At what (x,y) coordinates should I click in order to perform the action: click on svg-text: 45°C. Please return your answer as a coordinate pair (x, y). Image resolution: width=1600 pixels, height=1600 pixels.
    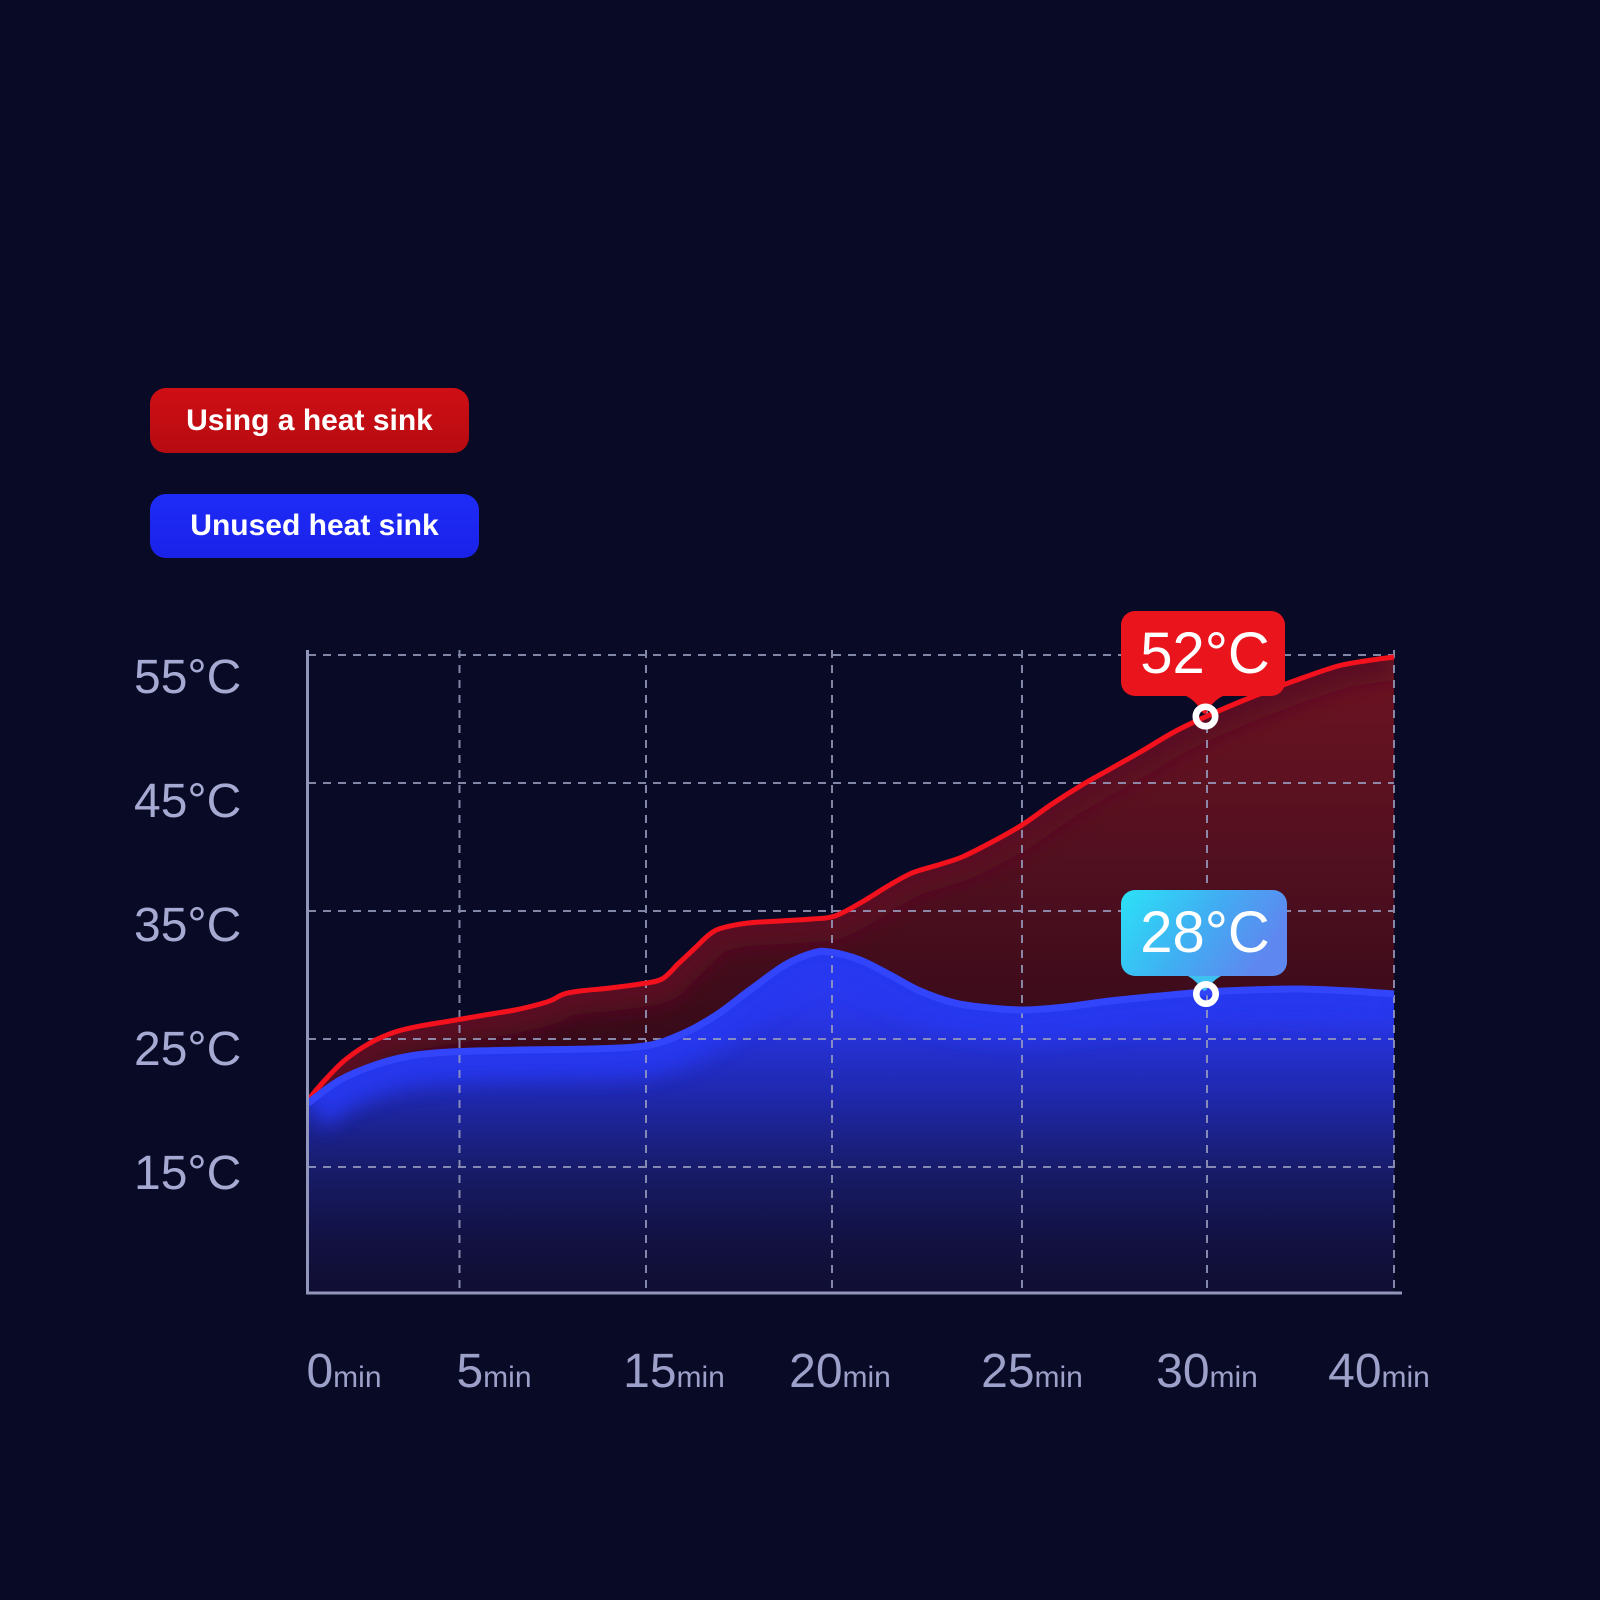
    Looking at the image, I should click on (187, 801).